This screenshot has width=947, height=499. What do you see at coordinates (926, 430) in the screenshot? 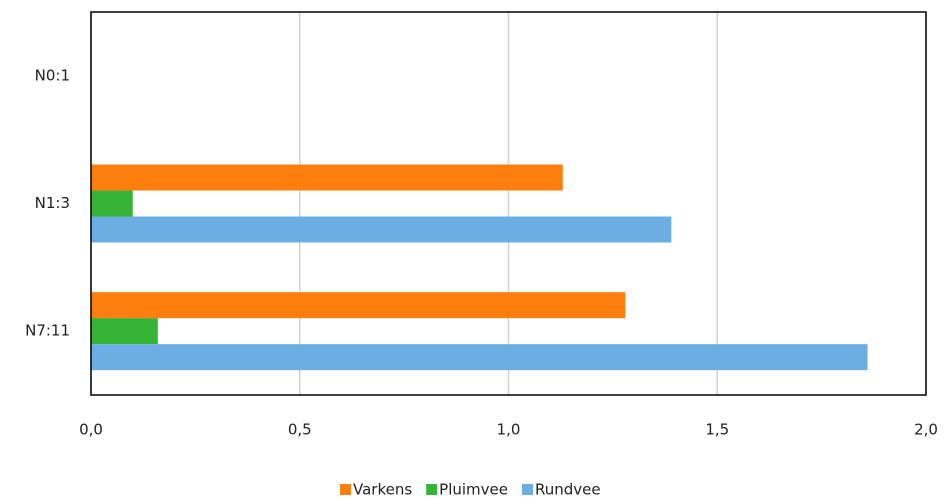
I see `x-tick-label: 2,0` at bounding box center [926, 430].